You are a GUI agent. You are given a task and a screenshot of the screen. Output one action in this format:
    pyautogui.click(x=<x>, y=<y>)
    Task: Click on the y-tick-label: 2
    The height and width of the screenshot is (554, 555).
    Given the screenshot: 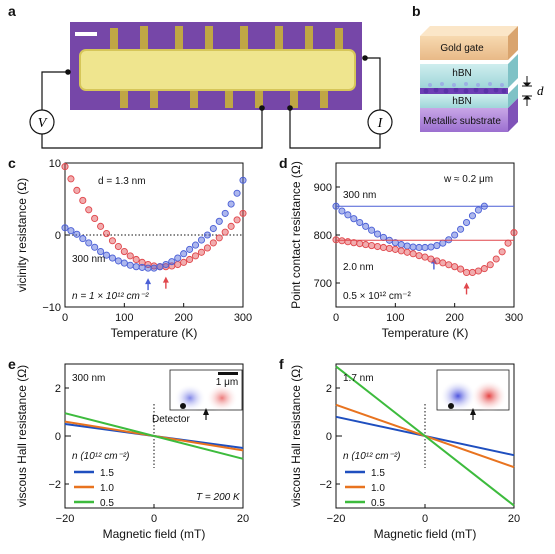 What is the action you would take?
    pyautogui.click(x=329, y=389)
    